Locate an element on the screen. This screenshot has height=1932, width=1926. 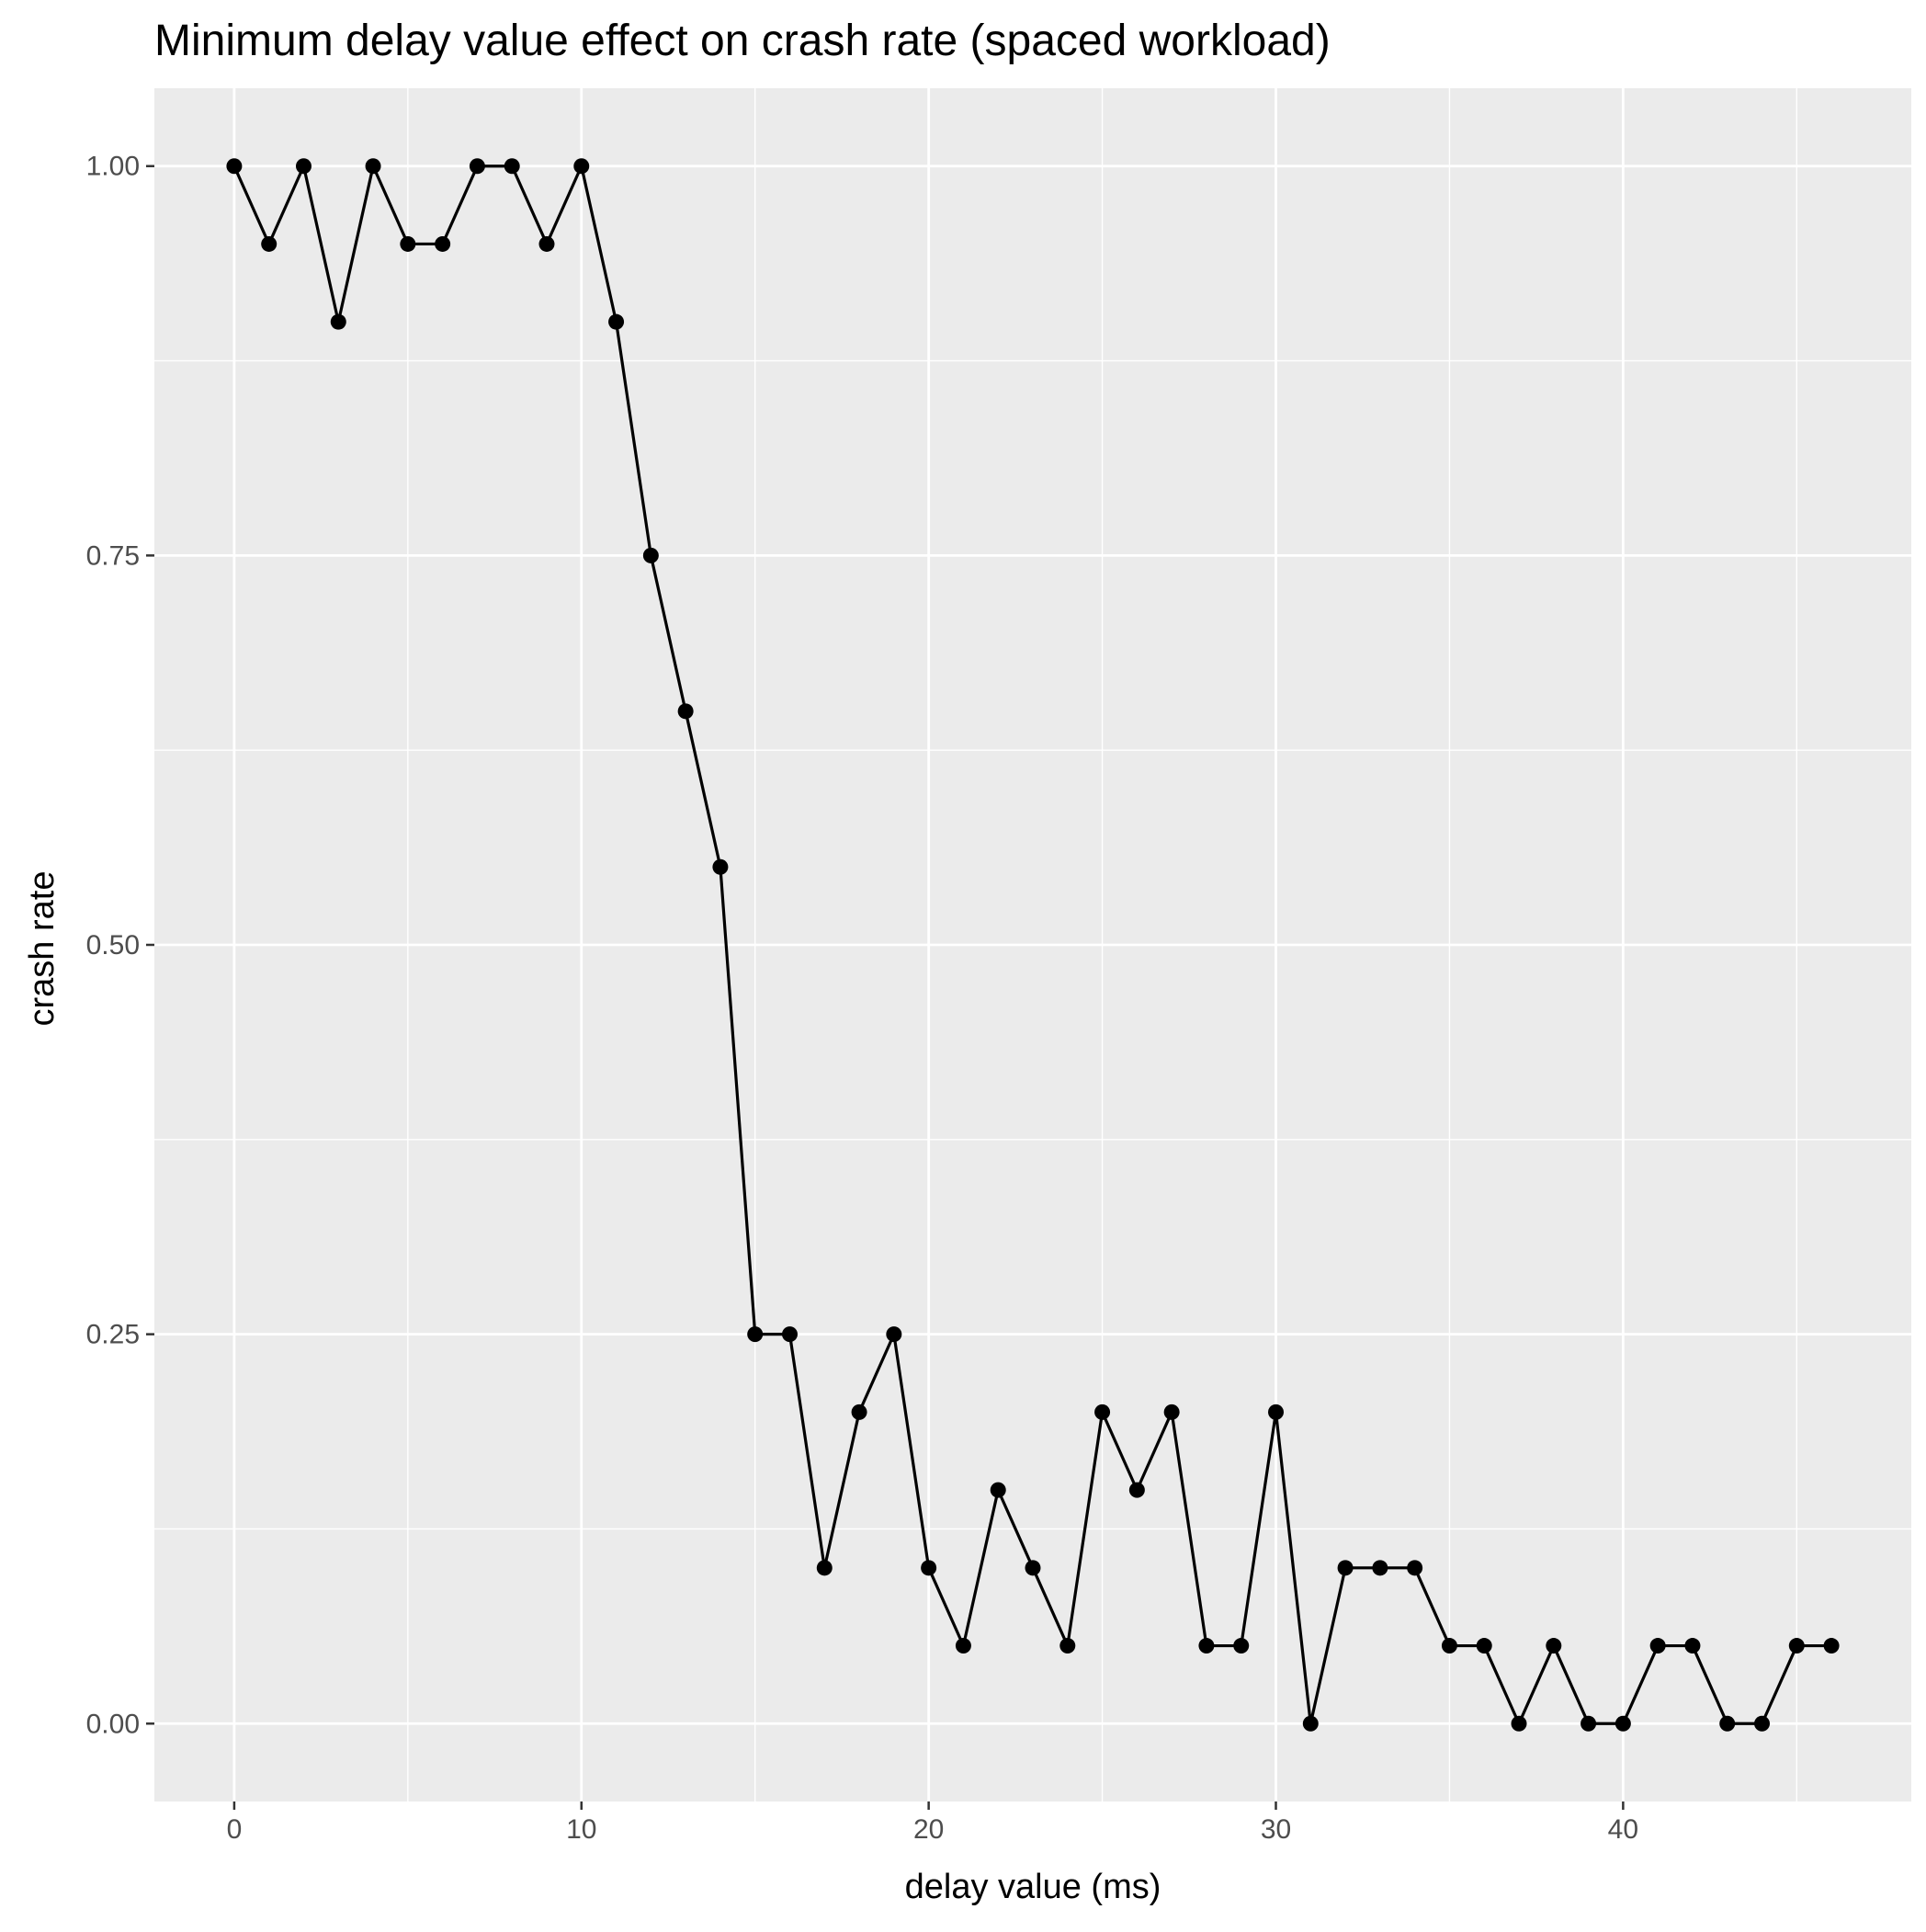
y-tick-label: 0.50 is located at coordinates (113, 945).